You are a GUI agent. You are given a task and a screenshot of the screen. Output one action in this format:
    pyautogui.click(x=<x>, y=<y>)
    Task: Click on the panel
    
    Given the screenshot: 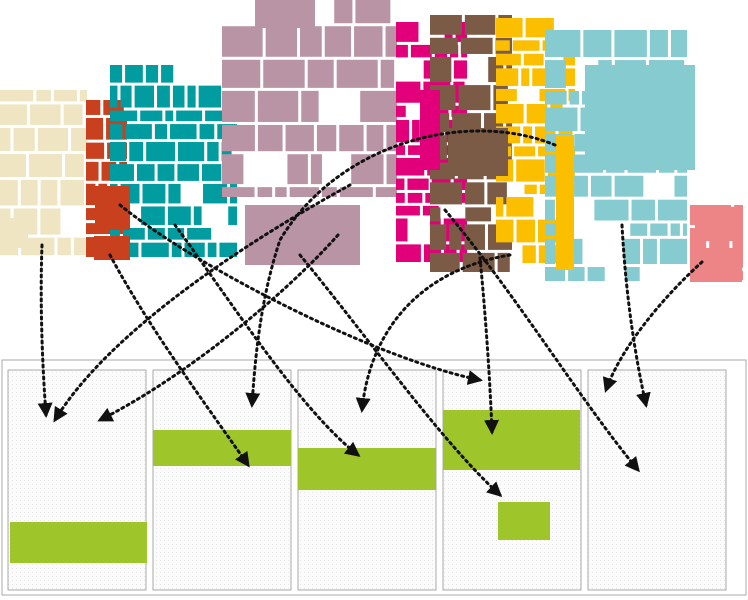 What is the action you would take?
    pyautogui.click(x=222, y=480)
    